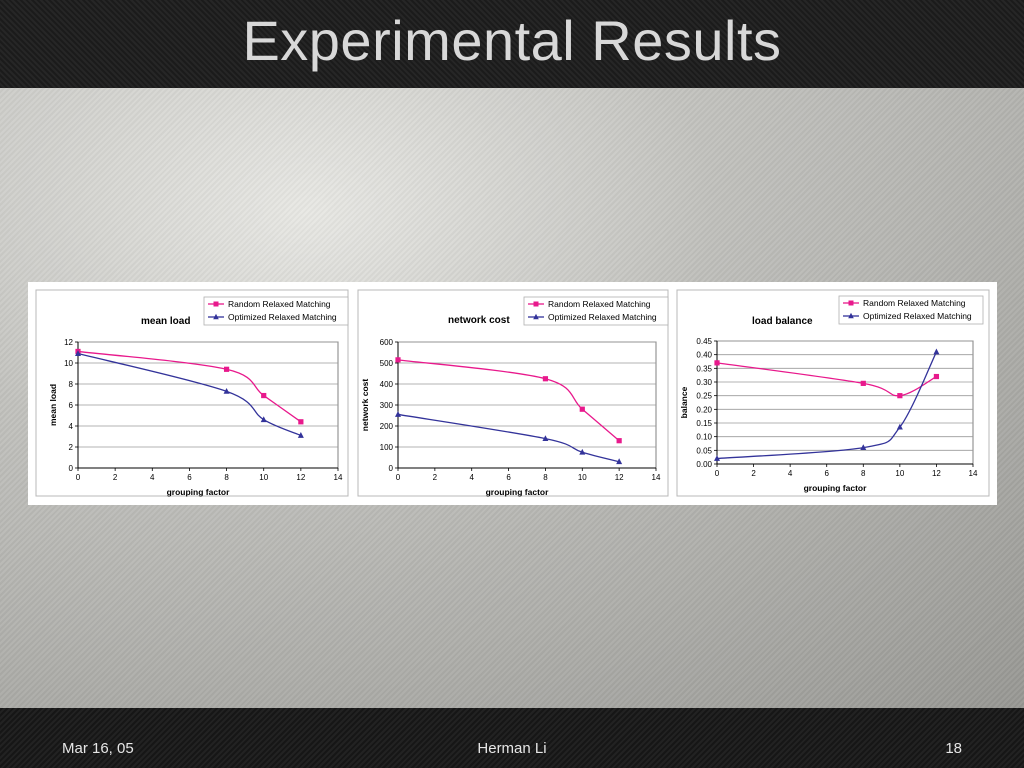 This screenshot has width=1024, height=768. Describe the element at coordinates (953, 748) in the screenshot. I see `footer-page-number: 18` at that location.